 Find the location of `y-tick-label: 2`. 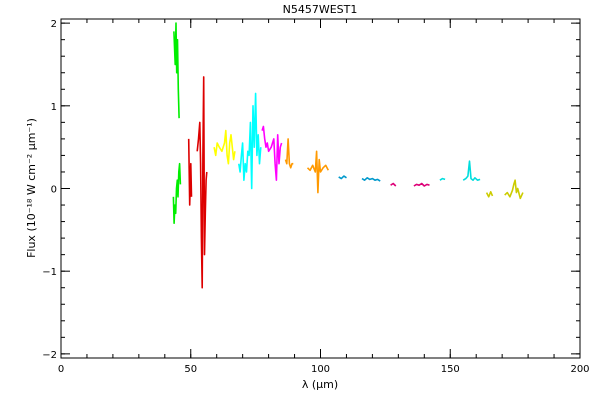

y-tick-label: 2 is located at coordinates (54, 24).